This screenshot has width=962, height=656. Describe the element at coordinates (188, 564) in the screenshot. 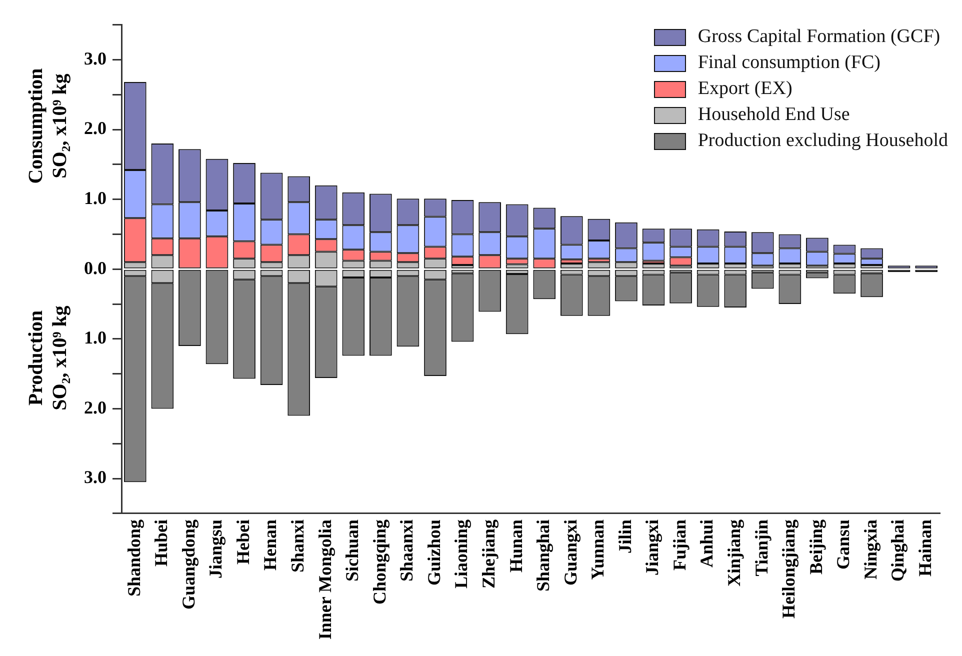

I see `x-tick-label: Guangdong` at that location.